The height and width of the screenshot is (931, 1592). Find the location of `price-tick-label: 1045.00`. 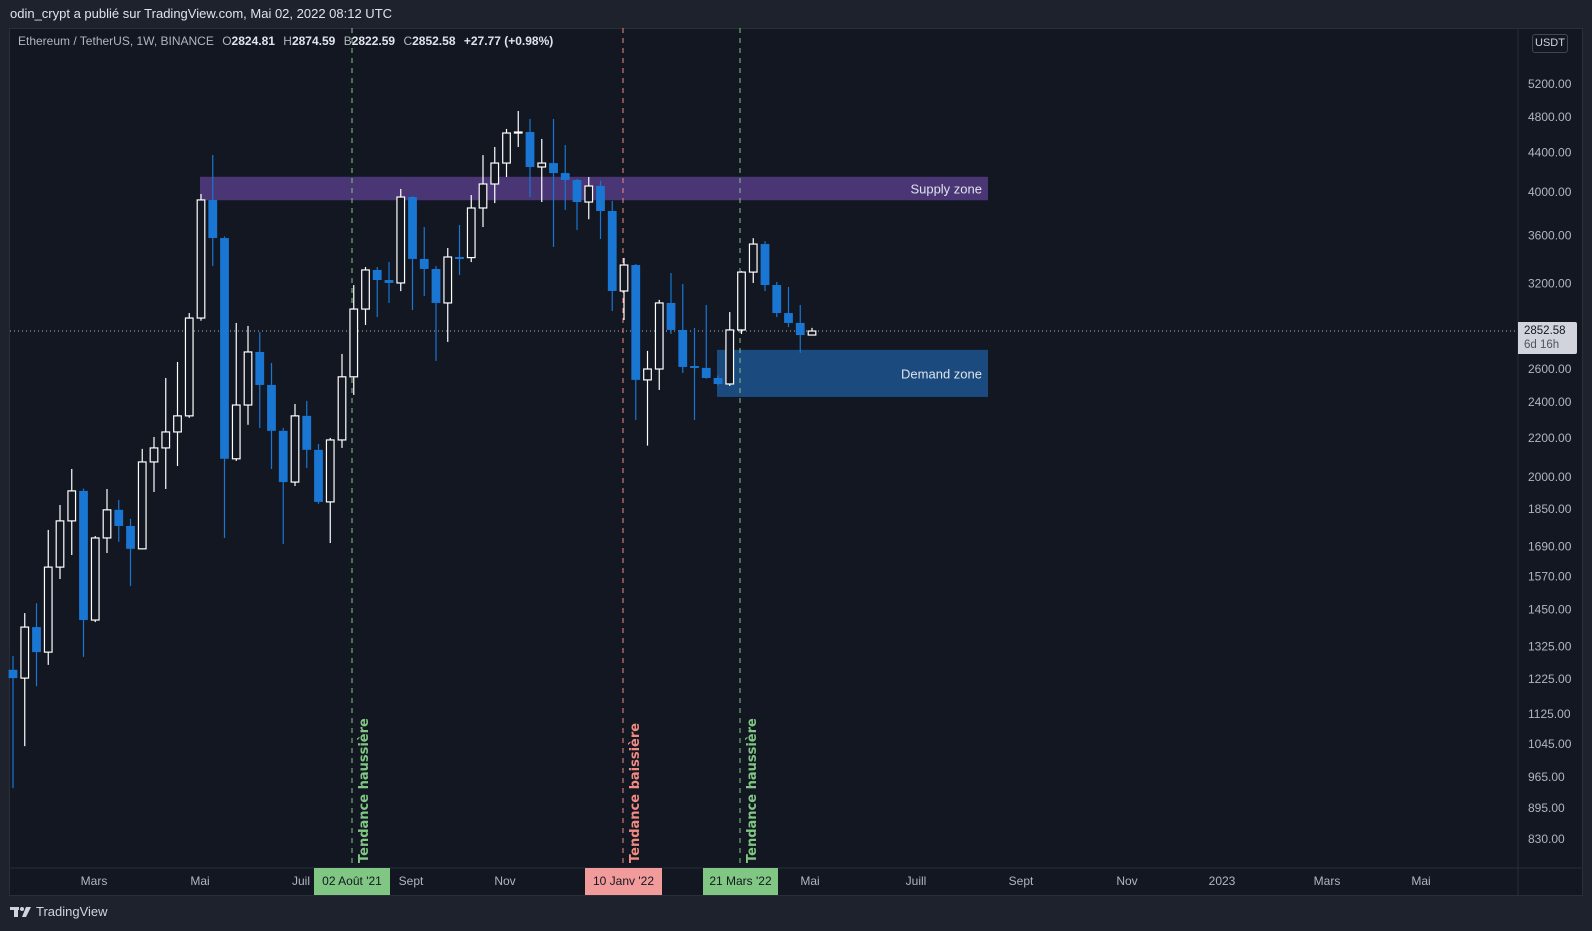

price-tick-label: 1045.00 is located at coordinates (1550, 744).